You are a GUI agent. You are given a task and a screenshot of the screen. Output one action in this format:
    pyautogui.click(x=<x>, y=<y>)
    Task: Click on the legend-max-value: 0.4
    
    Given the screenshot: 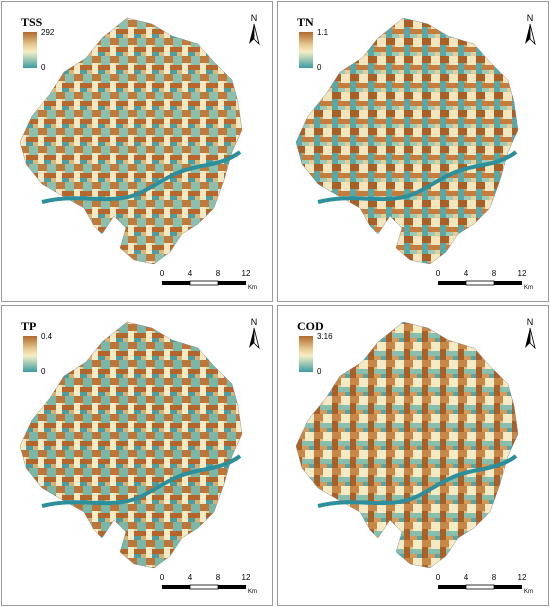 What is the action you would take?
    pyautogui.click(x=47, y=336)
    